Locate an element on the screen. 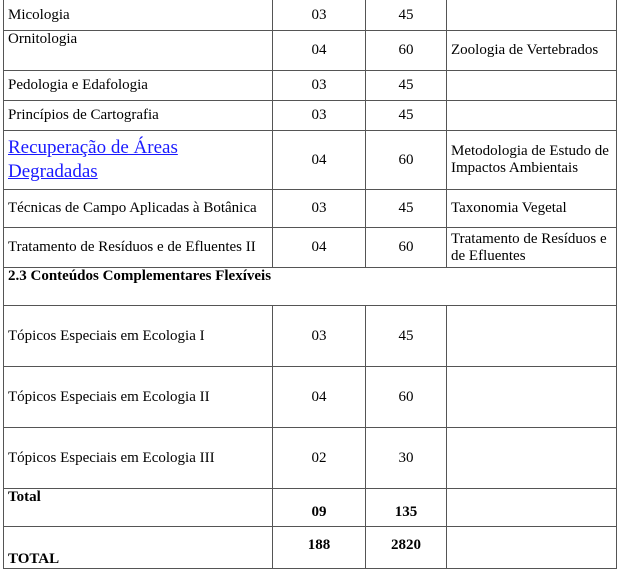 The width and height of the screenshot is (619, 569). total-hours: 135 is located at coordinates (406, 507).